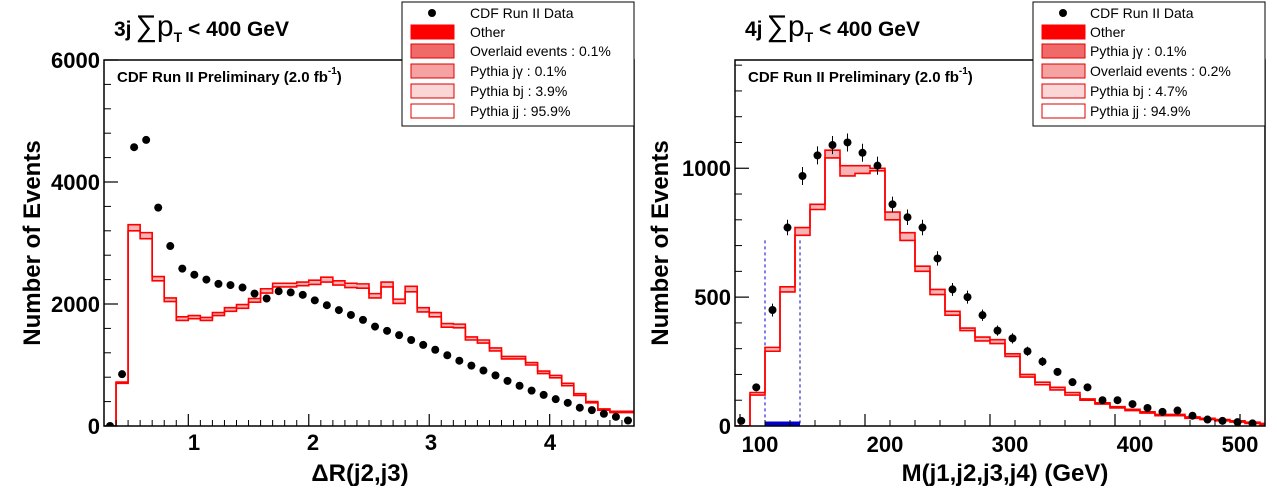  Describe the element at coordinates (1138, 51) in the screenshot. I see `legend-label: Pythia jγ : 0.1%` at that location.